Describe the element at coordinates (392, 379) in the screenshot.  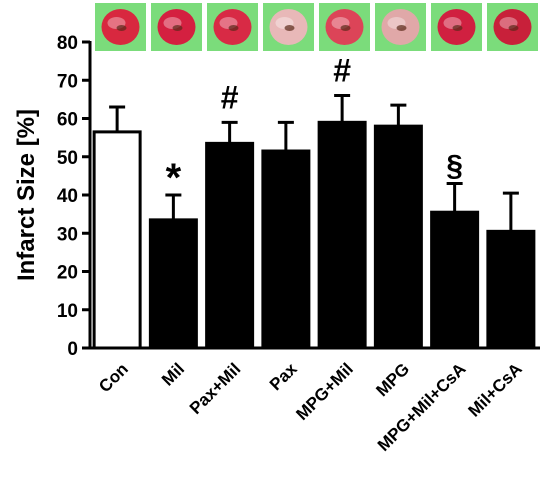
I see `x-tick-label: MPG` at that location.